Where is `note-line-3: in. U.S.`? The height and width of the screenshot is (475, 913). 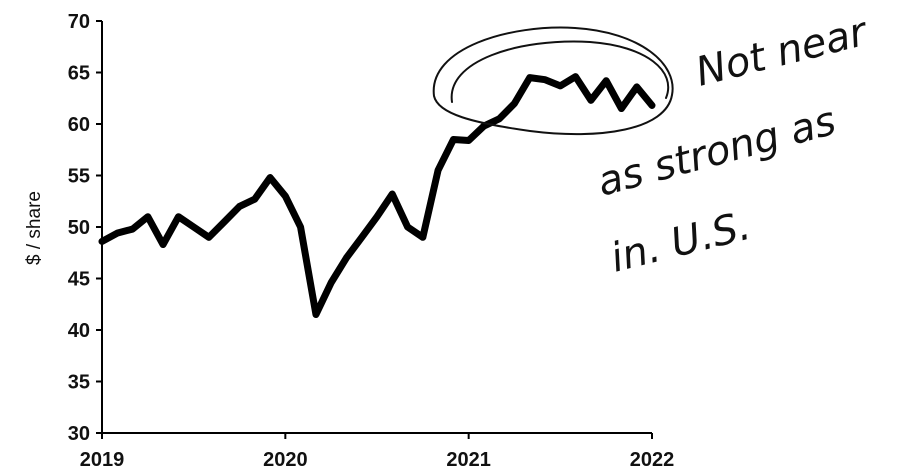
note-line-3: in. U.S. is located at coordinates (680, 242).